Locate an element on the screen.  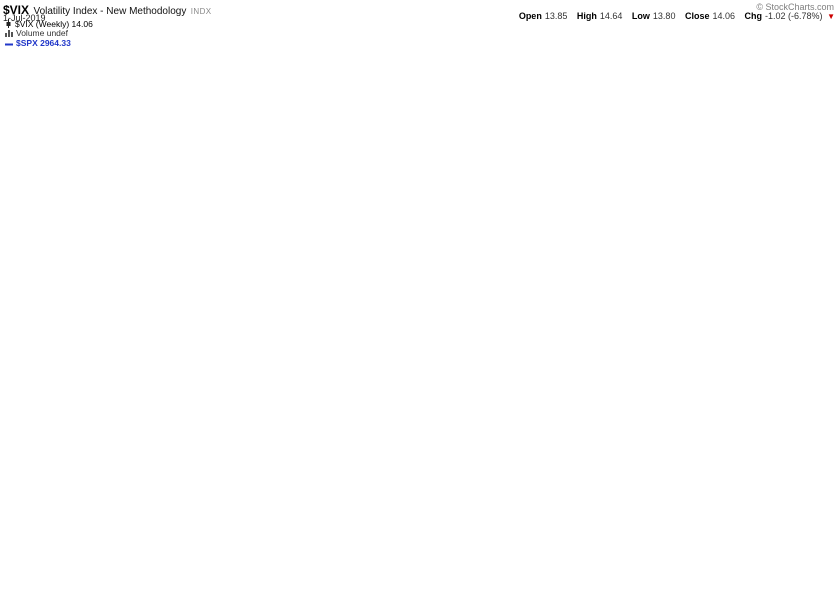
exchange-label: INDX is located at coordinates (201, 11).